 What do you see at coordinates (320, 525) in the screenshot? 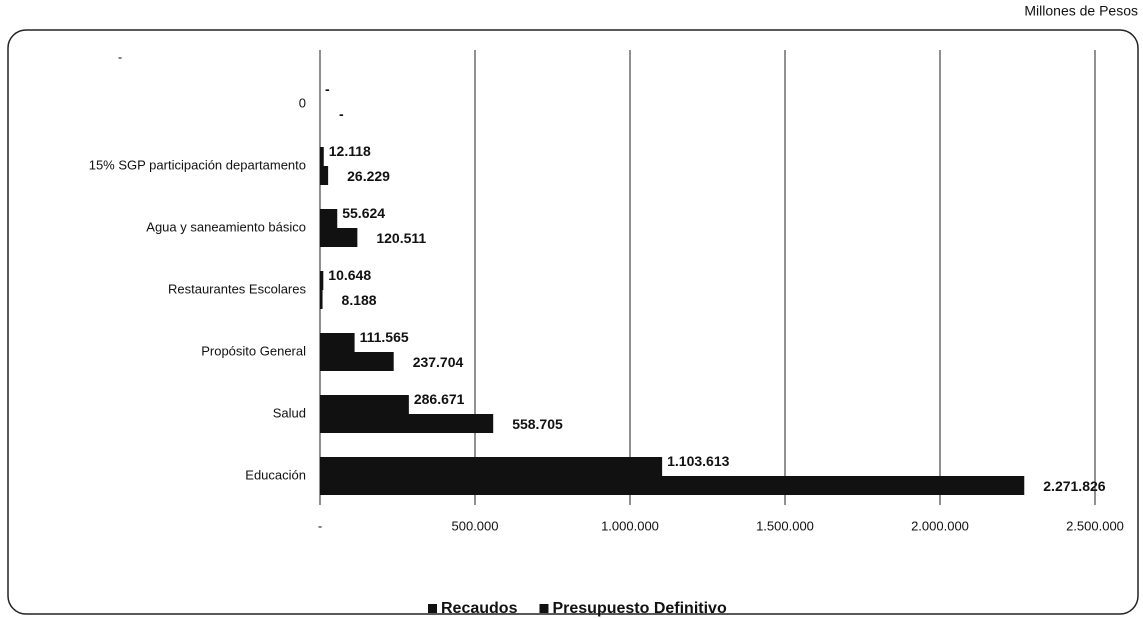
I see `x-tick-label: -` at bounding box center [320, 525].